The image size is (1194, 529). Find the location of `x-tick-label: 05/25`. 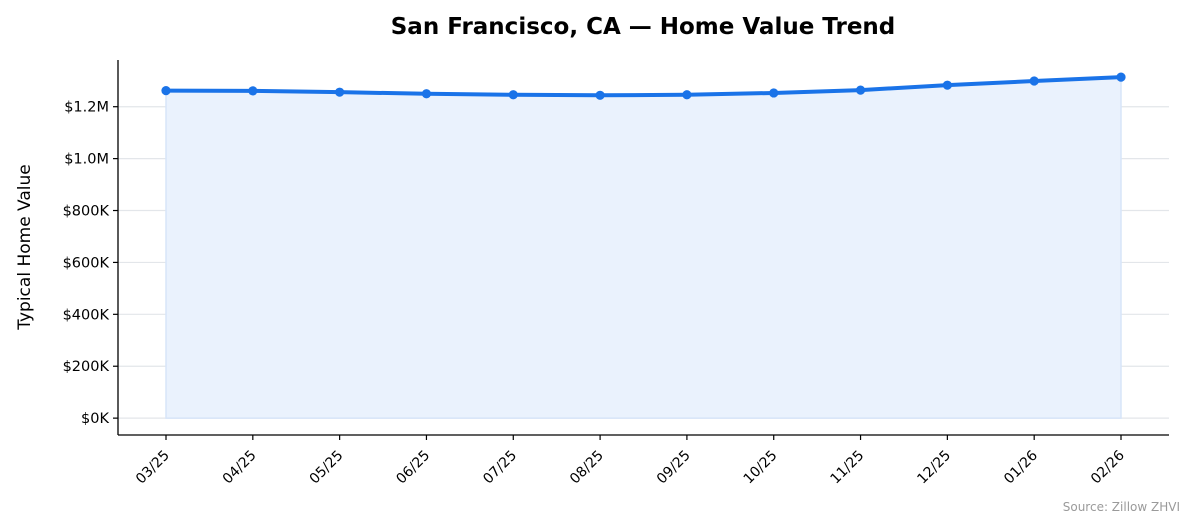

x-tick-label: 05/25 is located at coordinates (327, 468).